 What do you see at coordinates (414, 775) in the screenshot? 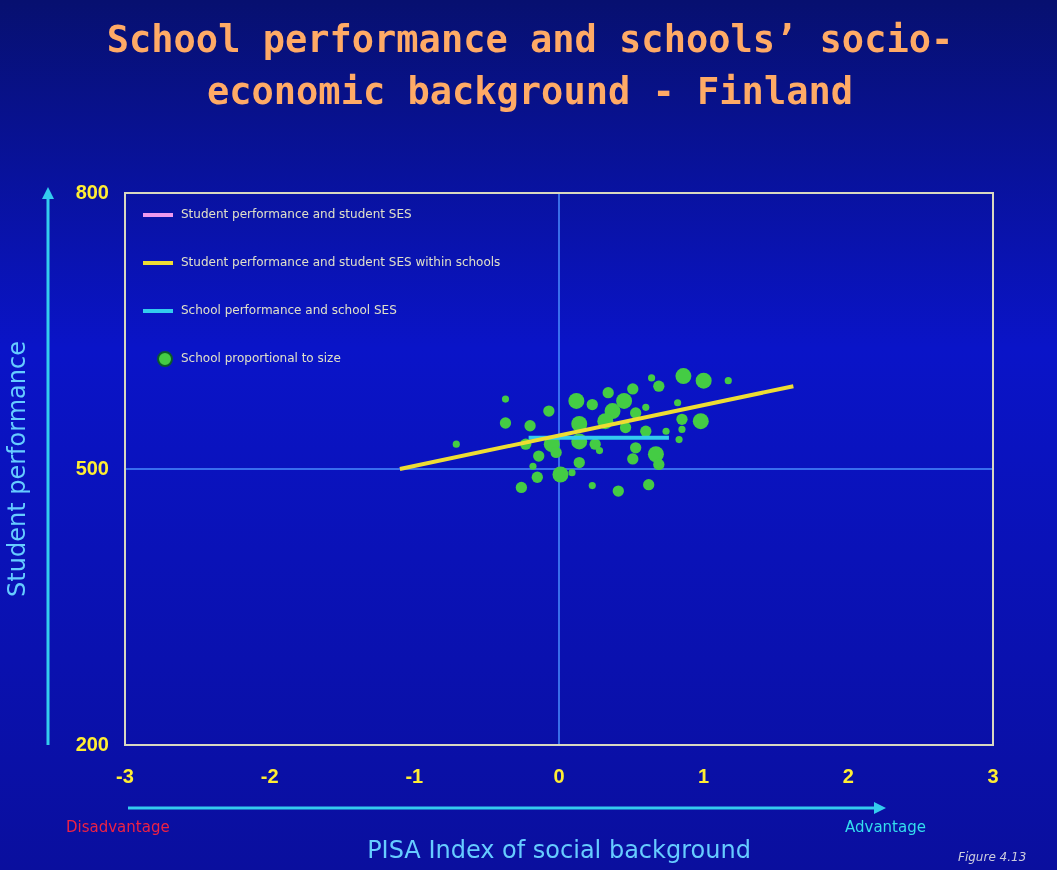
I see `x-tick-label: -1` at bounding box center [414, 775].